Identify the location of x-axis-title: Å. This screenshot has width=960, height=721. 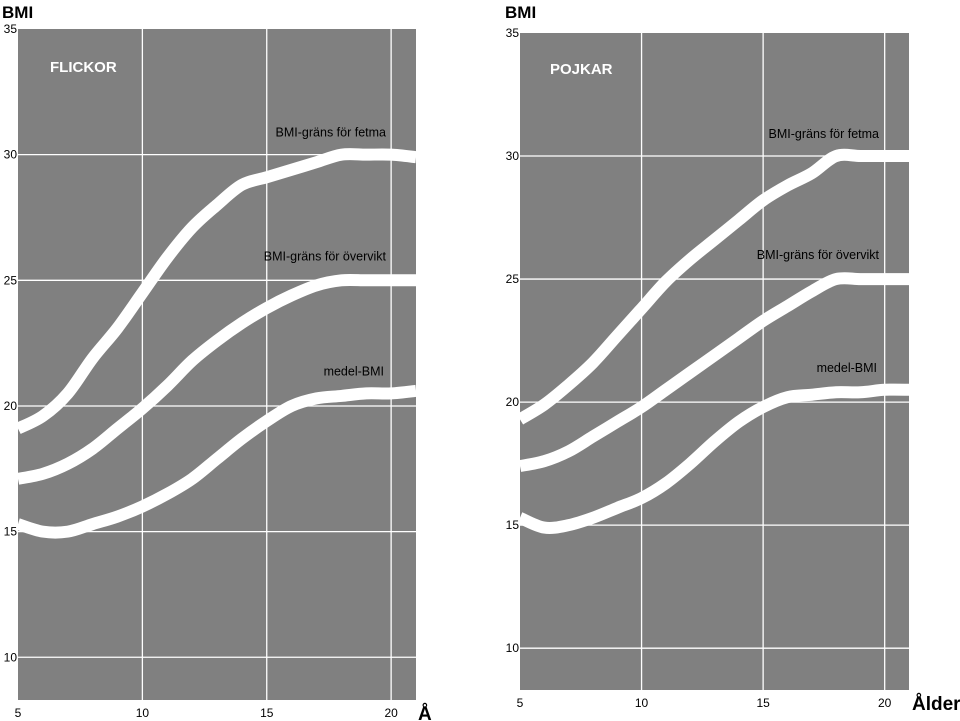
(425, 712).